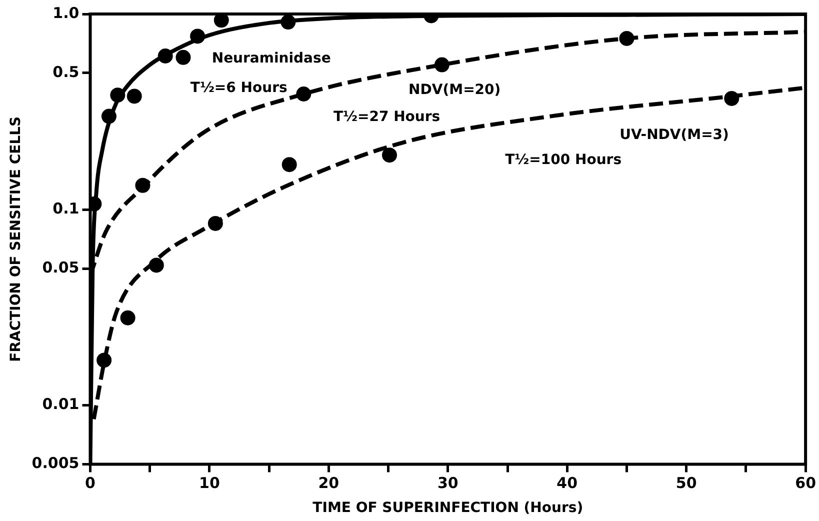 The width and height of the screenshot is (819, 521). What do you see at coordinates (61, 404) in the screenshot?
I see `y-tick-label: 0.01` at bounding box center [61, 404].